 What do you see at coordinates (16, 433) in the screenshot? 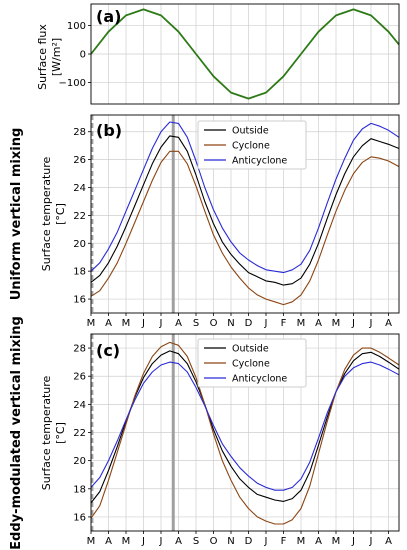
I see `panel-c-row-label: Eddy-modulated vertical mixing` at bounding box center [16, 433].